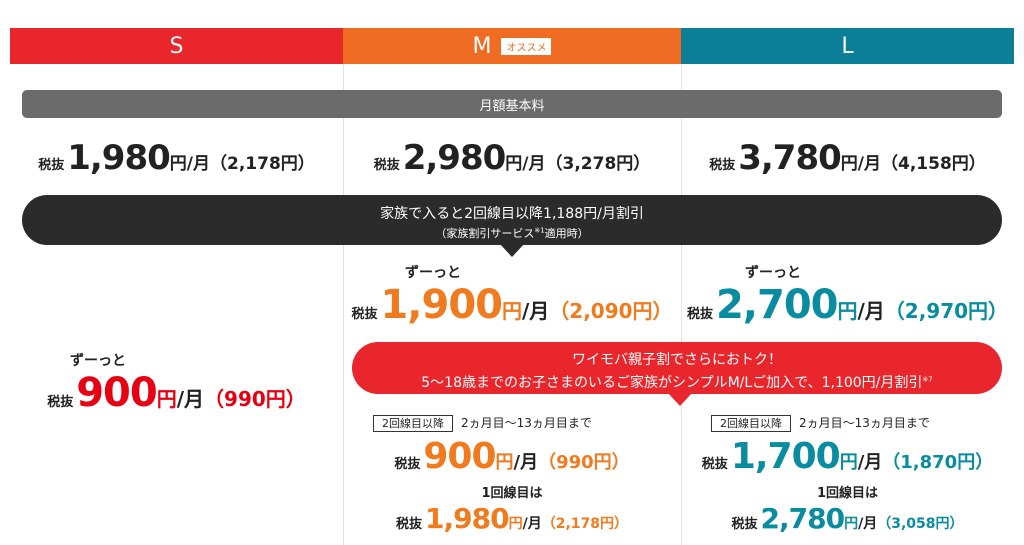 This screenshot has width=1024, height=545. Describe the element at coordinates (790, 158) in the screenshot. I see `price-amount: 3,780` at that location.